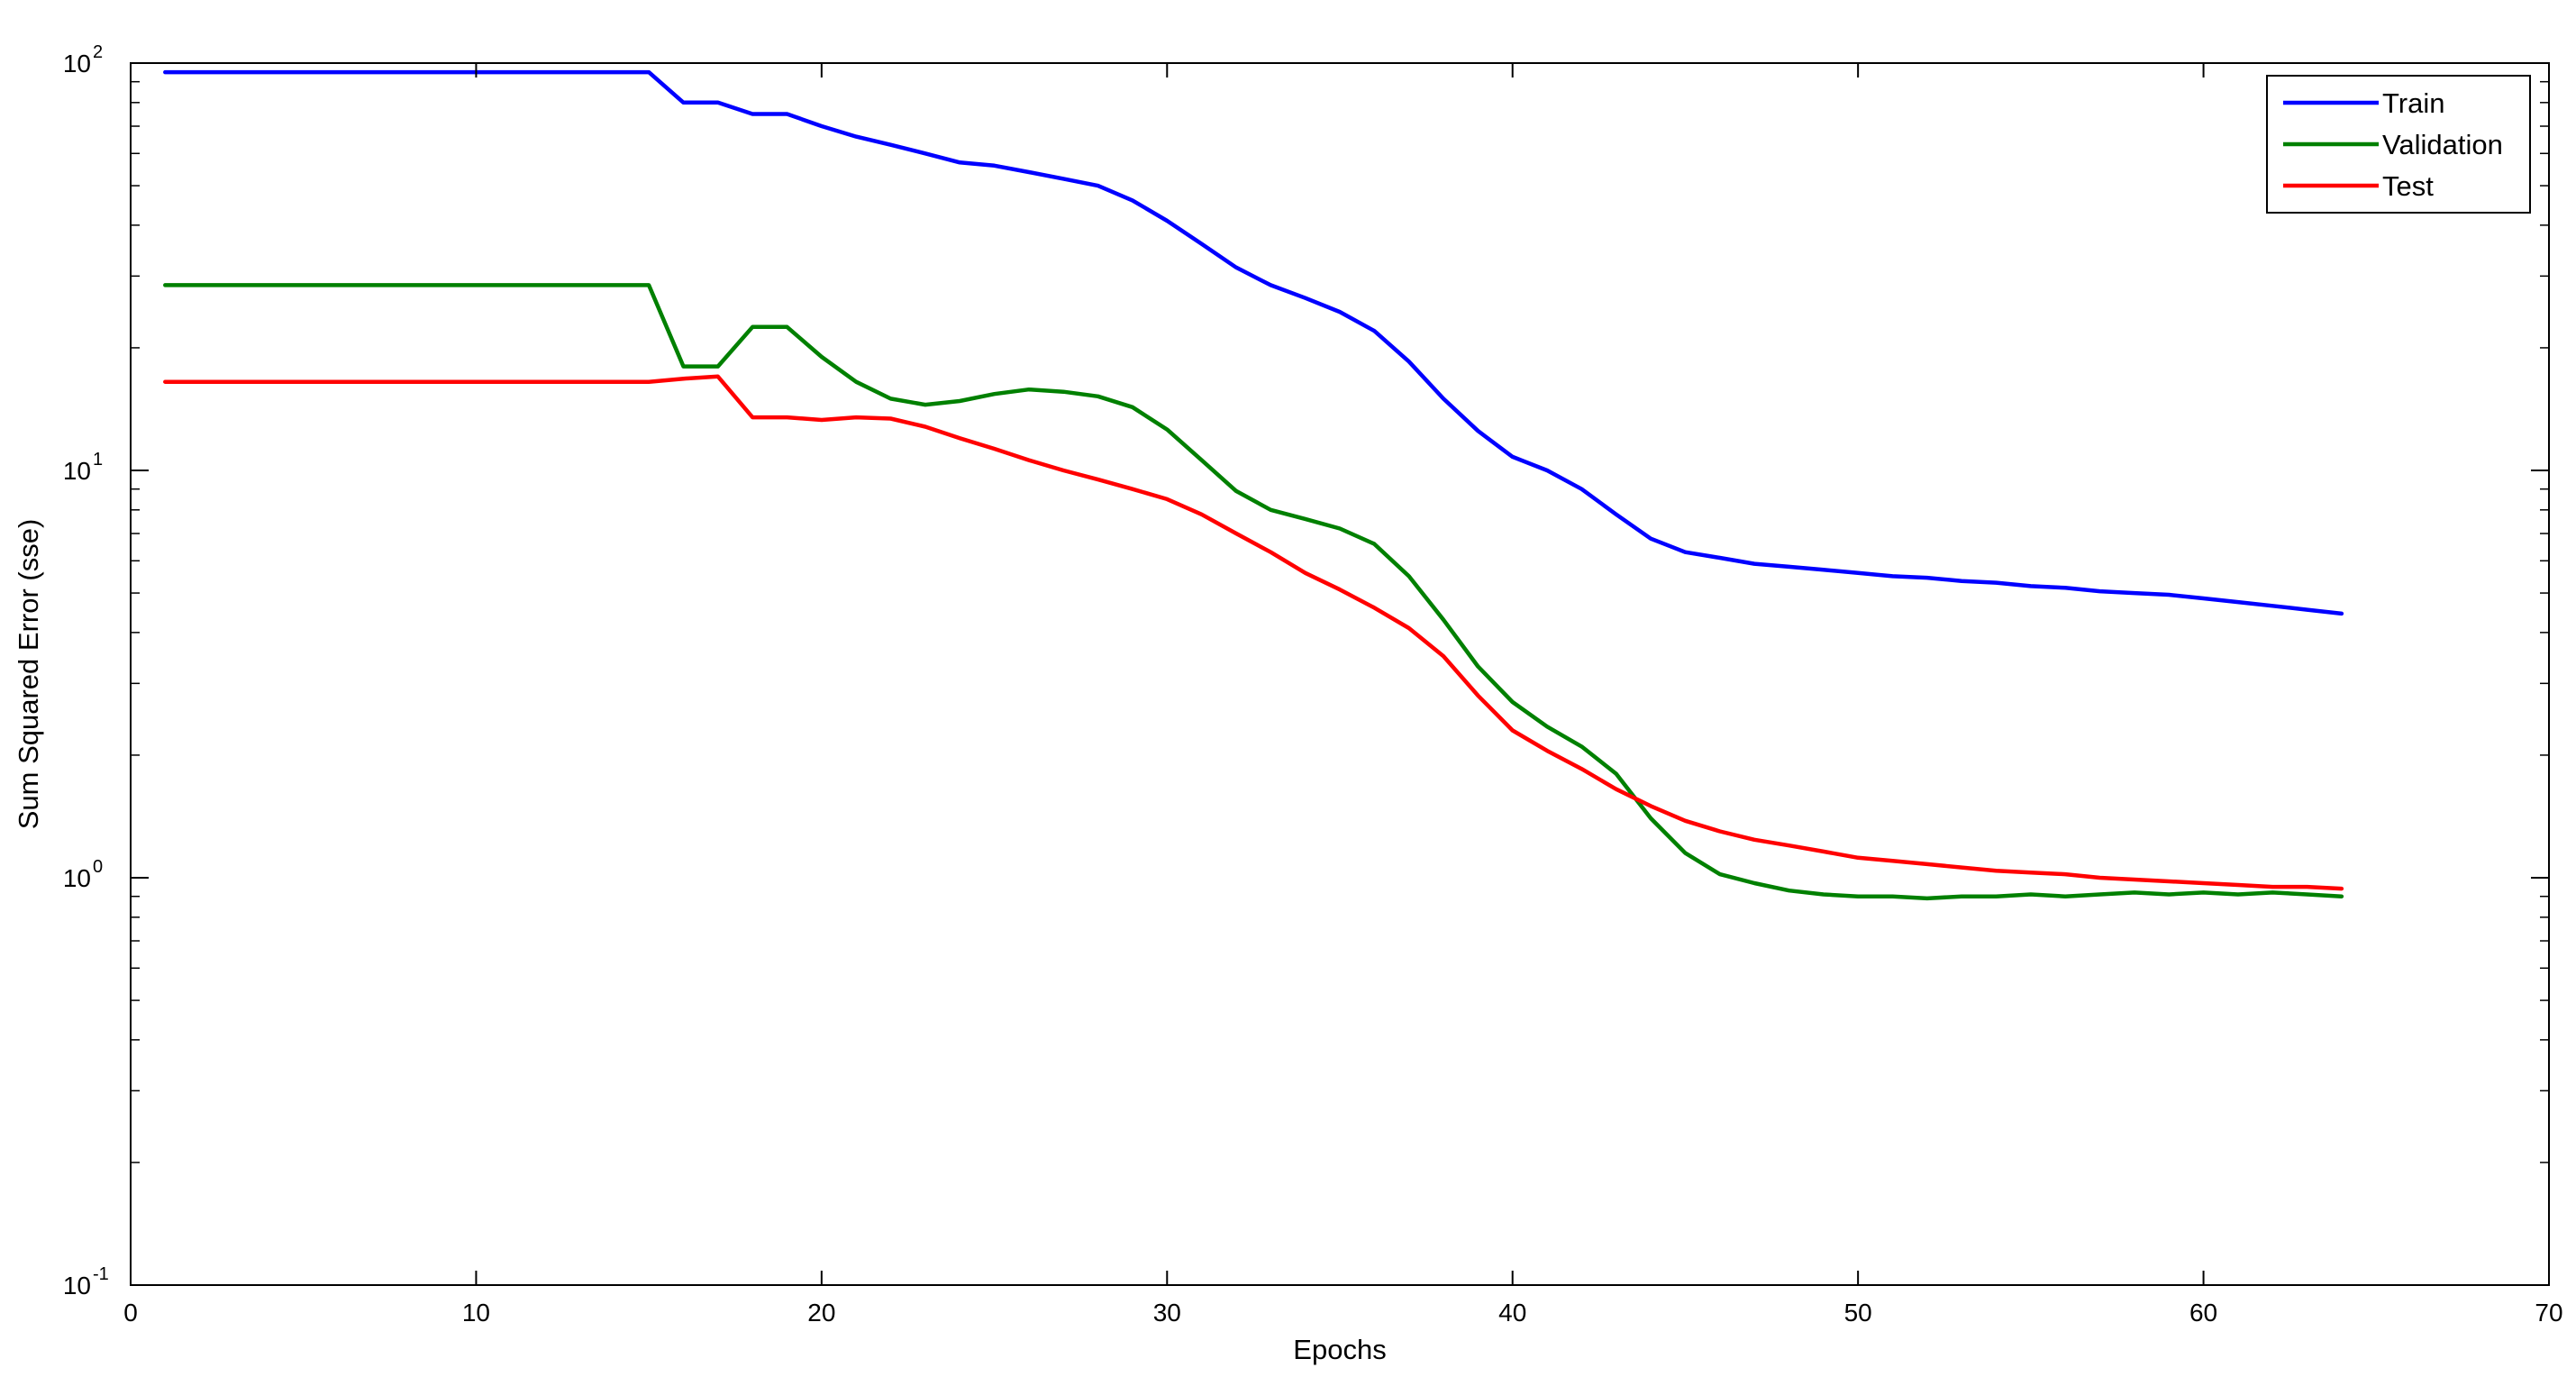 Image resolution: width=2576 pixels, height=1377 pixels. What do you see at coordinates (1858, 1313) in the screenshot?
I see `x-tick-label: 50` at bounding box center [1858, 1313].